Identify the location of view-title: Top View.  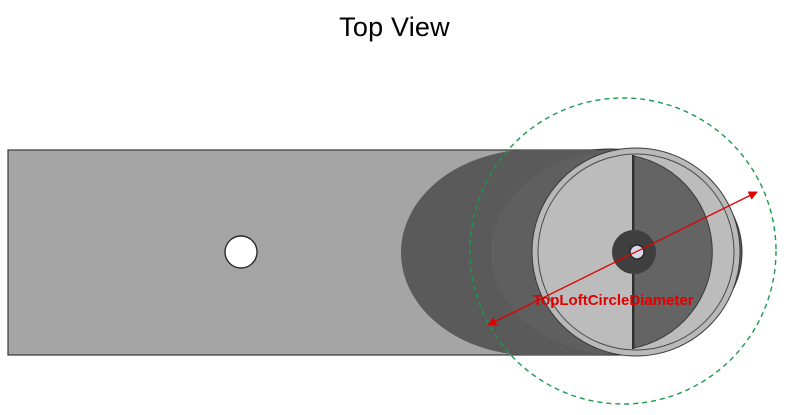
(394, 27).